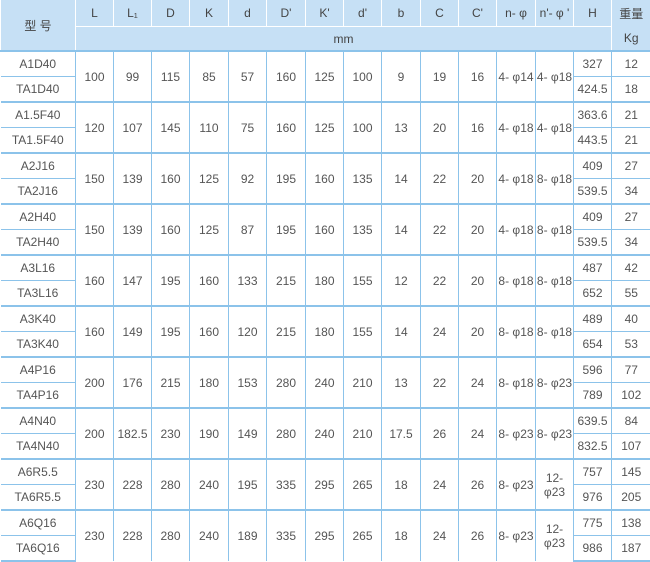 The width and height of the screenshot is (650, 562). I want to click on weight-cell: 102, so click(631, 396).